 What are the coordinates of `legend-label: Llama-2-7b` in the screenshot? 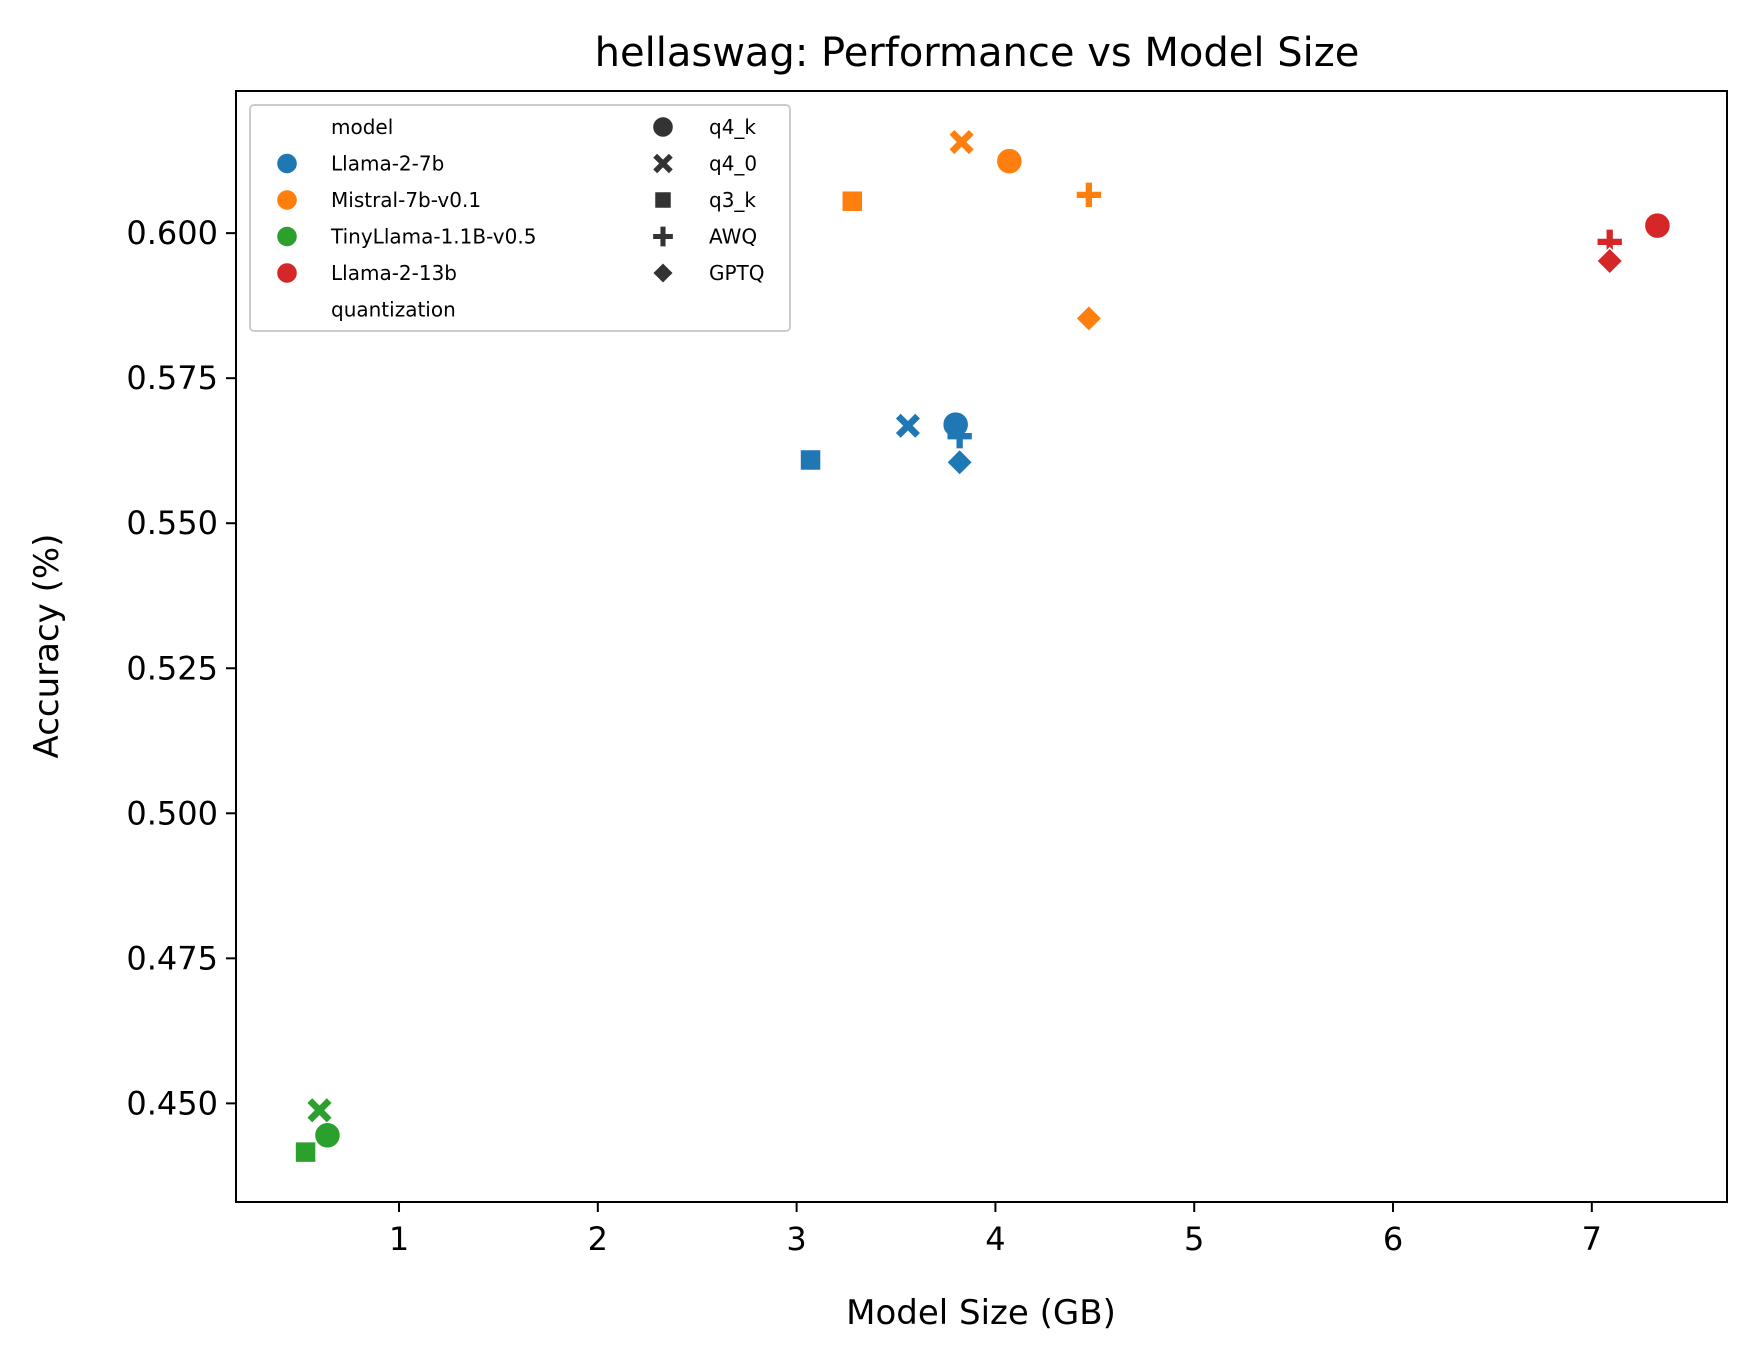 It's located at (387, 164).